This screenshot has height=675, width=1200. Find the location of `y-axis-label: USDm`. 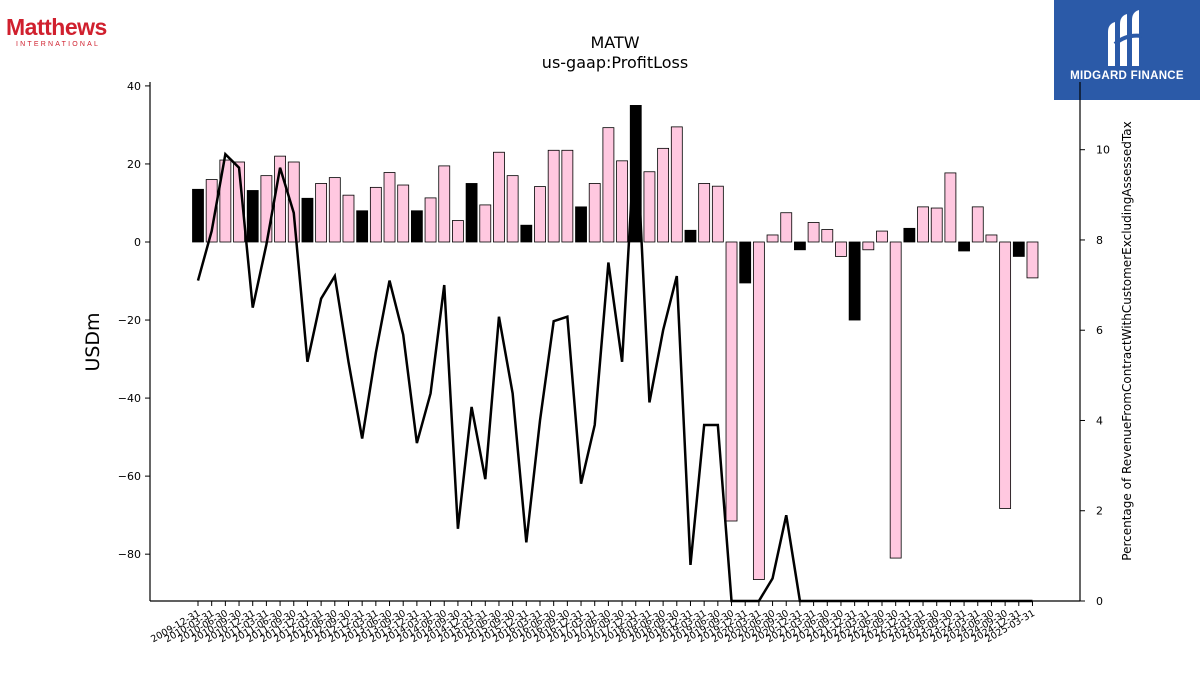

y-axis-label: USDm is located at coordinates (93, 341).